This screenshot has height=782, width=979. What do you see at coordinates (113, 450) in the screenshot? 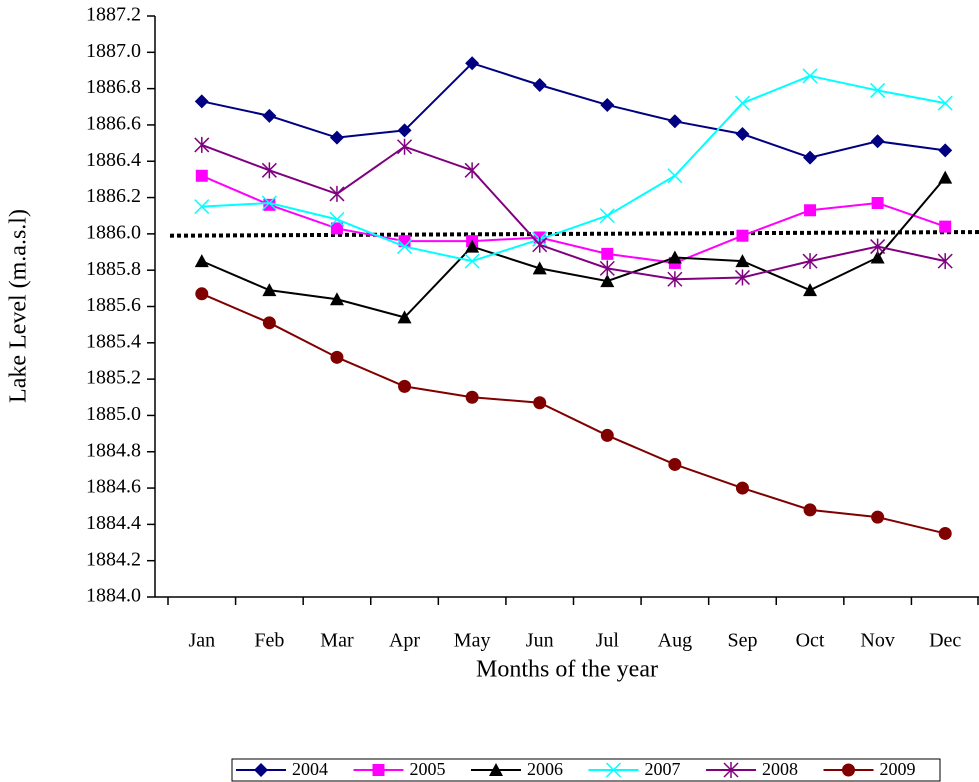
I see `y-tick-label: 1884.8` at bounding box center [113, 450].